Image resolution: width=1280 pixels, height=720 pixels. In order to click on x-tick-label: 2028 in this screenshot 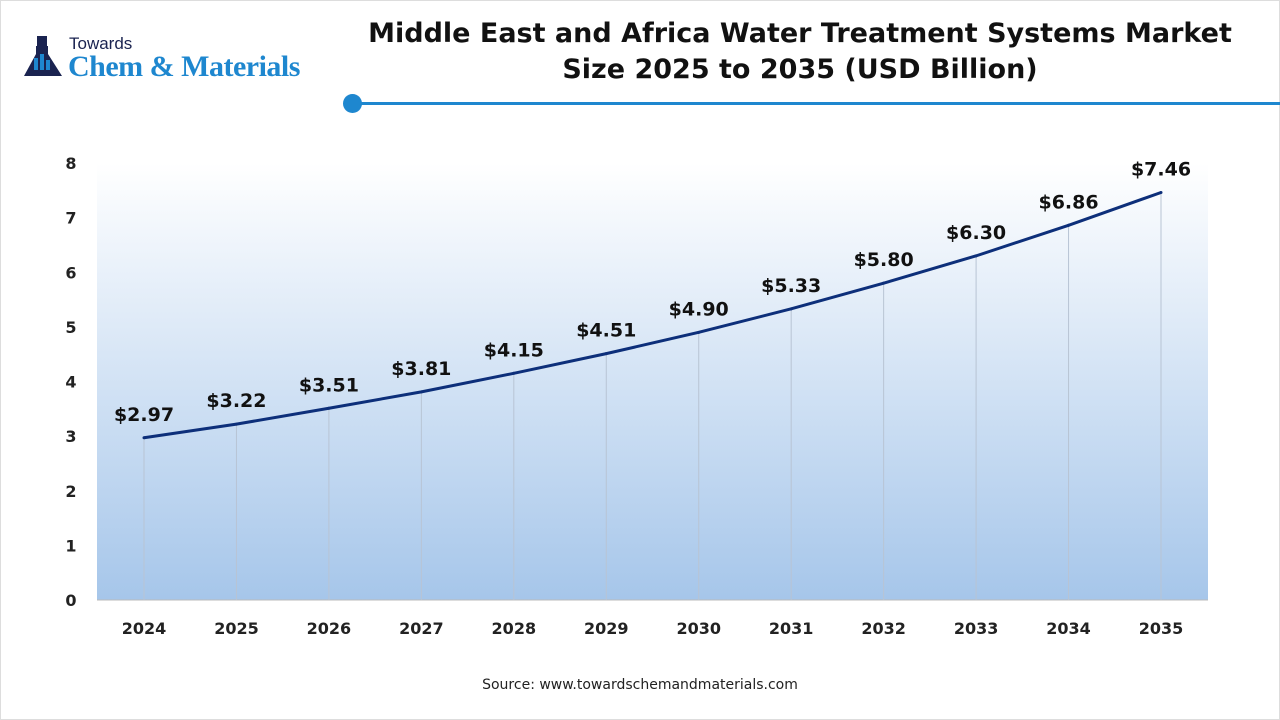, I will do `click(514, 628)`.